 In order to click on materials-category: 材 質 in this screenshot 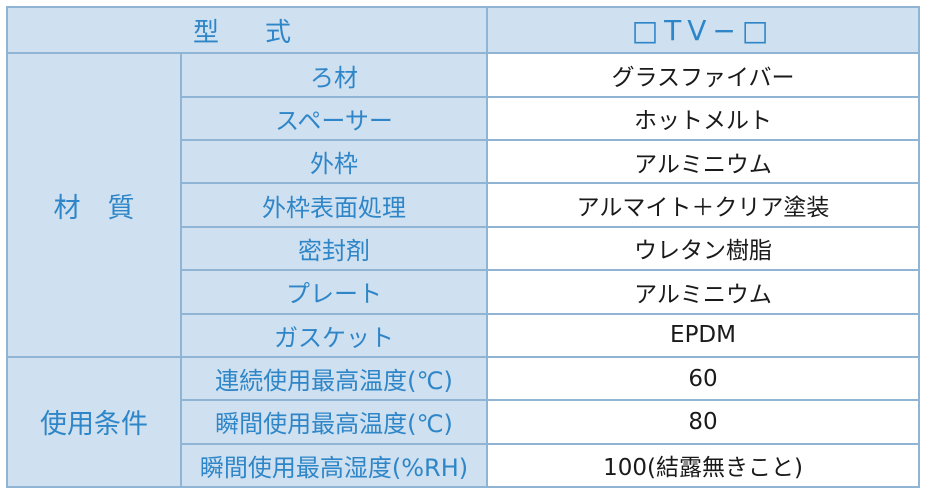, I will do `click(94, 205)`.